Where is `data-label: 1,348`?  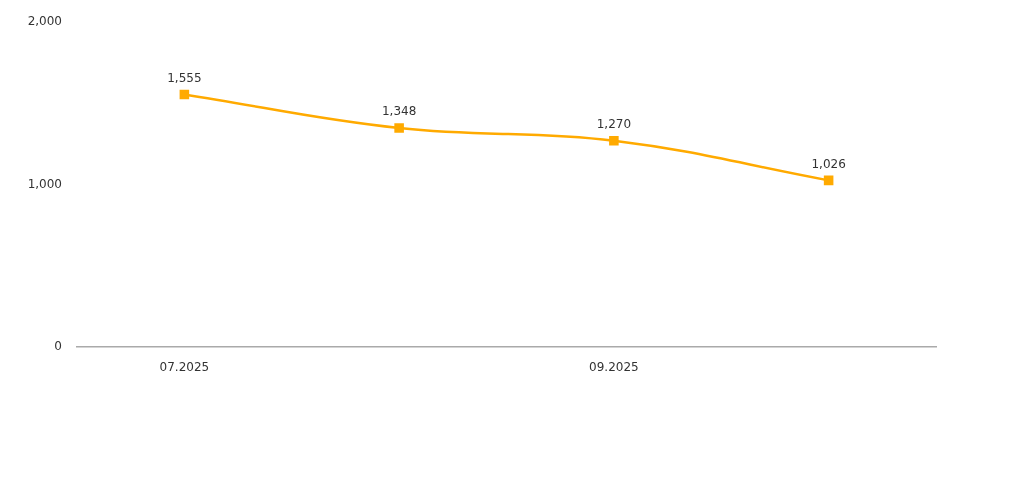 data-label: 1,348 is located at coordinates (399, 111).